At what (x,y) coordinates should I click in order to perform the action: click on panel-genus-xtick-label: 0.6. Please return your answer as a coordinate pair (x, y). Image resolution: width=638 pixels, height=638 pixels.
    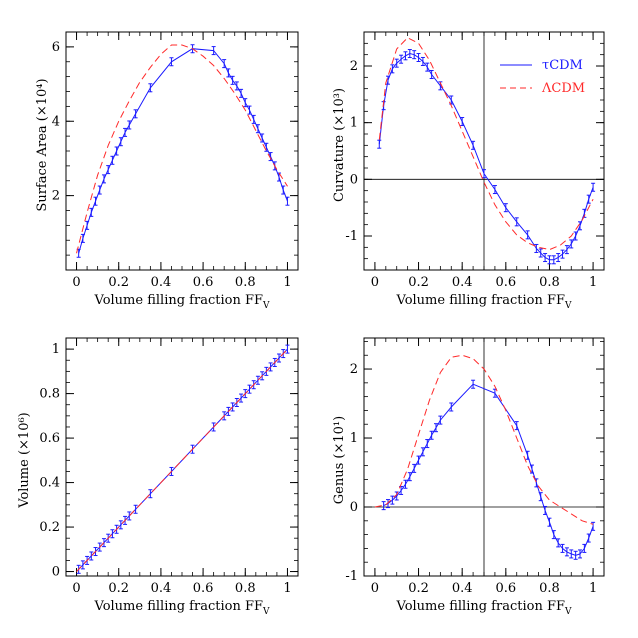
    Looking at the image, I should click on (505, 588).